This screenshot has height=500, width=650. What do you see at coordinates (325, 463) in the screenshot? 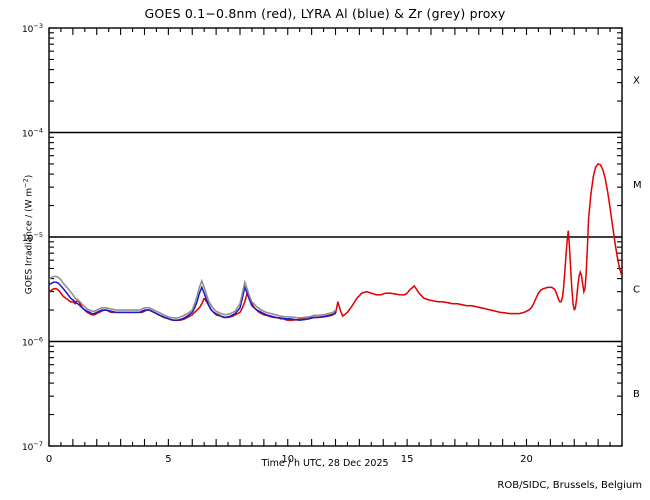
I see `x-axis-label: Time / h UTC, 28 Dec 2025` at bounding box center [325, 463].